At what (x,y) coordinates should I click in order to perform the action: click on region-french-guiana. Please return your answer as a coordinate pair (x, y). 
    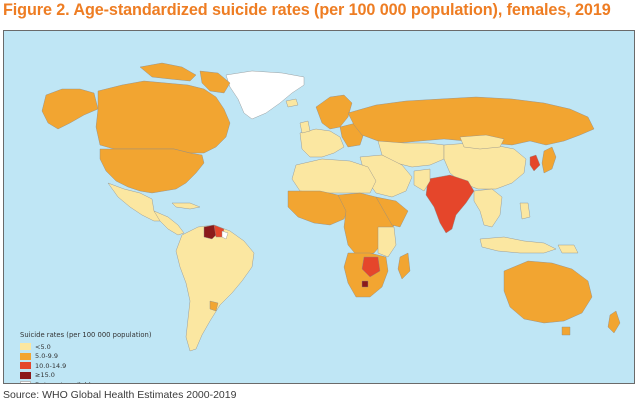
    Looking at the image, I should click on (225, 235).